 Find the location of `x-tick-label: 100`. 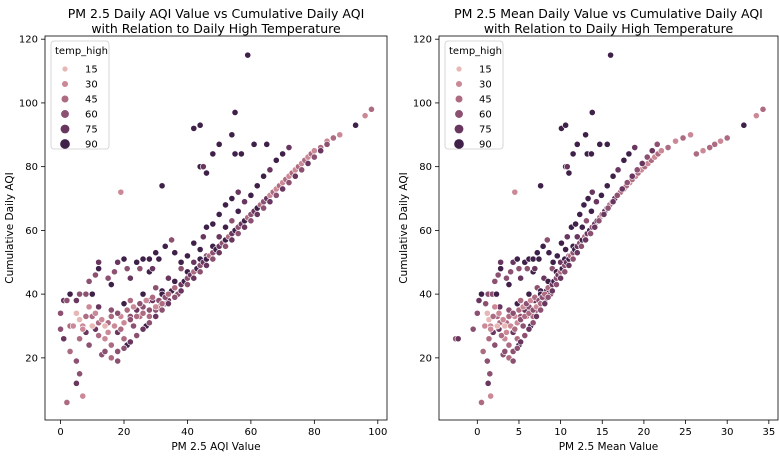

x-tick-label: 100 is located at coordinates (377, 432).